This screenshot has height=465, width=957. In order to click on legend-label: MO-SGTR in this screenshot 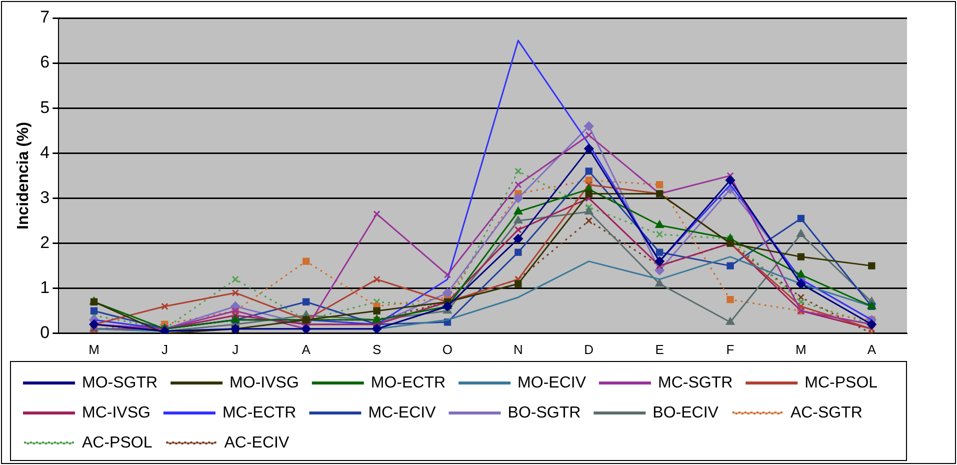, I will do `click(120, 383)`.